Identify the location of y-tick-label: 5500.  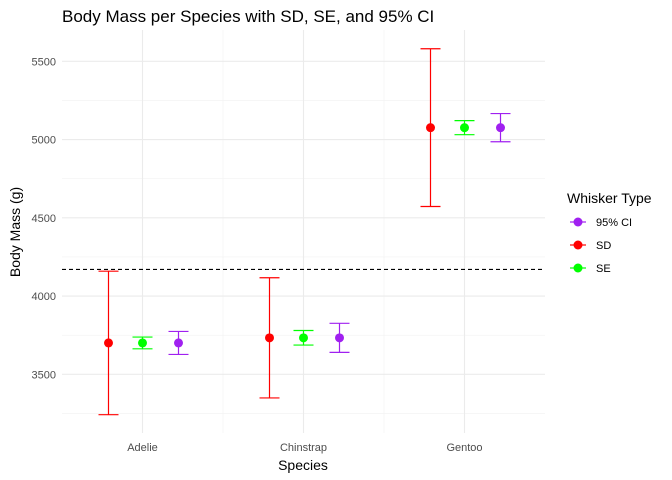
(44, 62).